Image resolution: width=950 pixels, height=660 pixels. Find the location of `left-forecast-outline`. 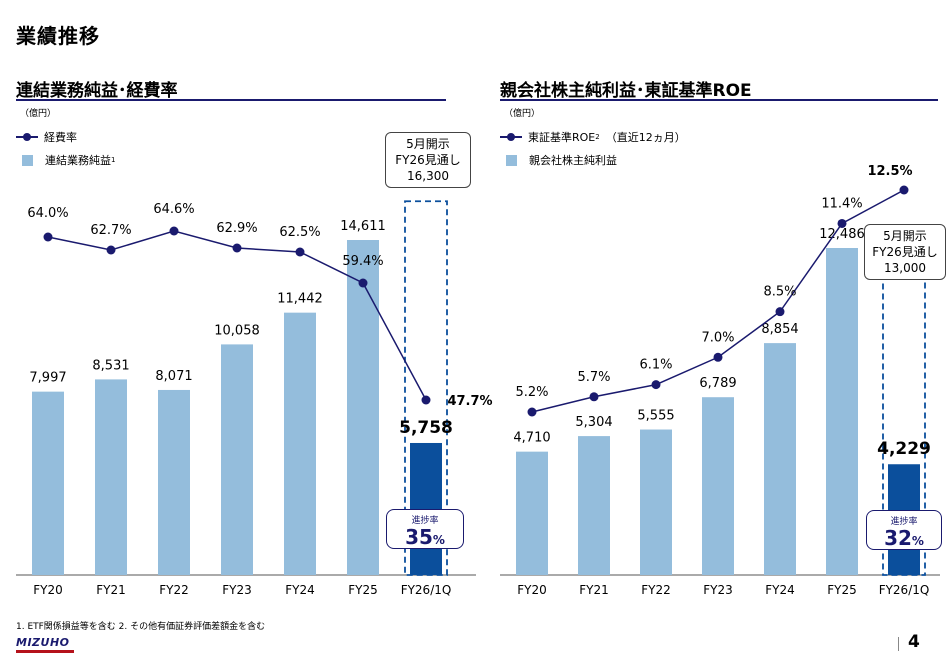

left-forecast-outline is located at coordinates (426, 388).